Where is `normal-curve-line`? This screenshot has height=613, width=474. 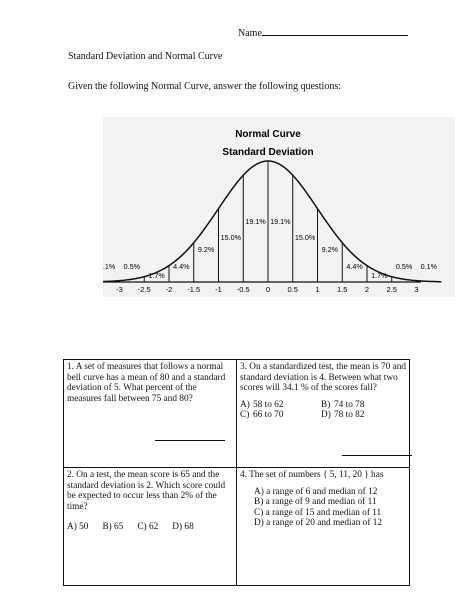
normal-curve-line is located at coordinates (272, 221).